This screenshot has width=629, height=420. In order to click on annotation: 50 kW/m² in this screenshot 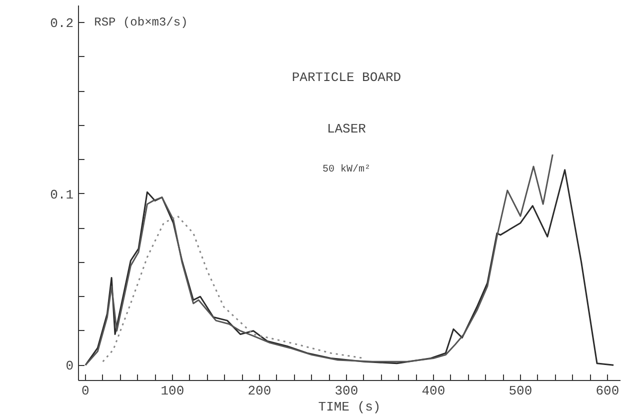, I will do `click(346, 169)`.